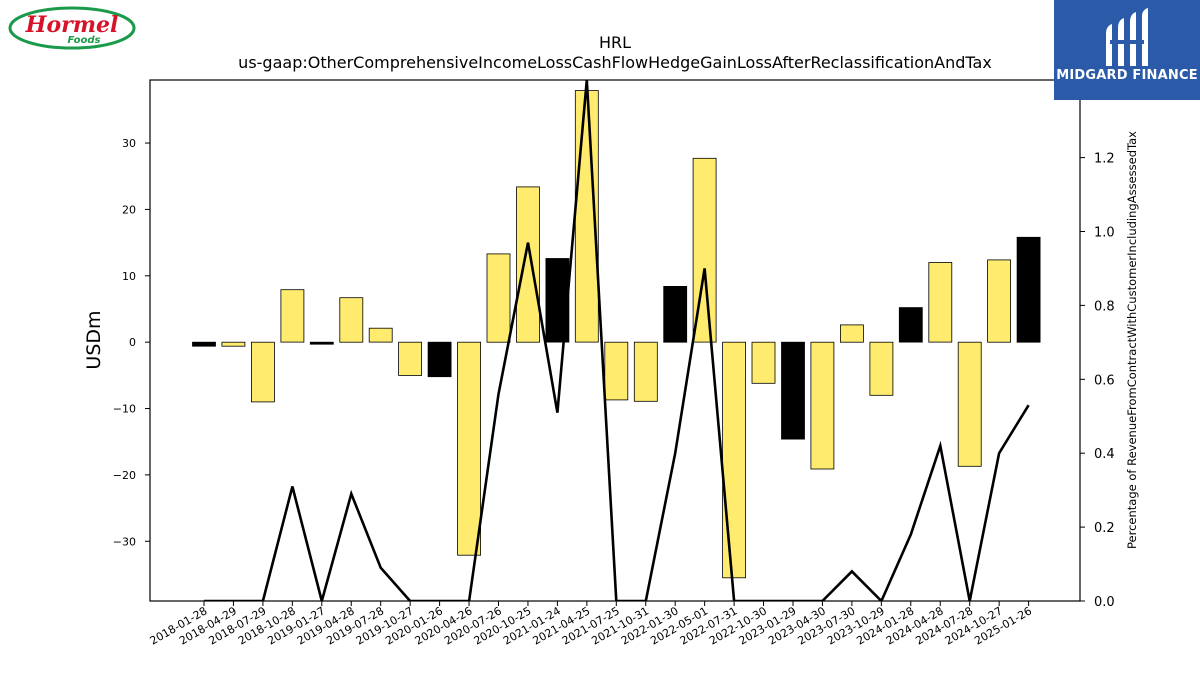  I want to click on y2-tick-label: 0.6, so click(1104, 380).